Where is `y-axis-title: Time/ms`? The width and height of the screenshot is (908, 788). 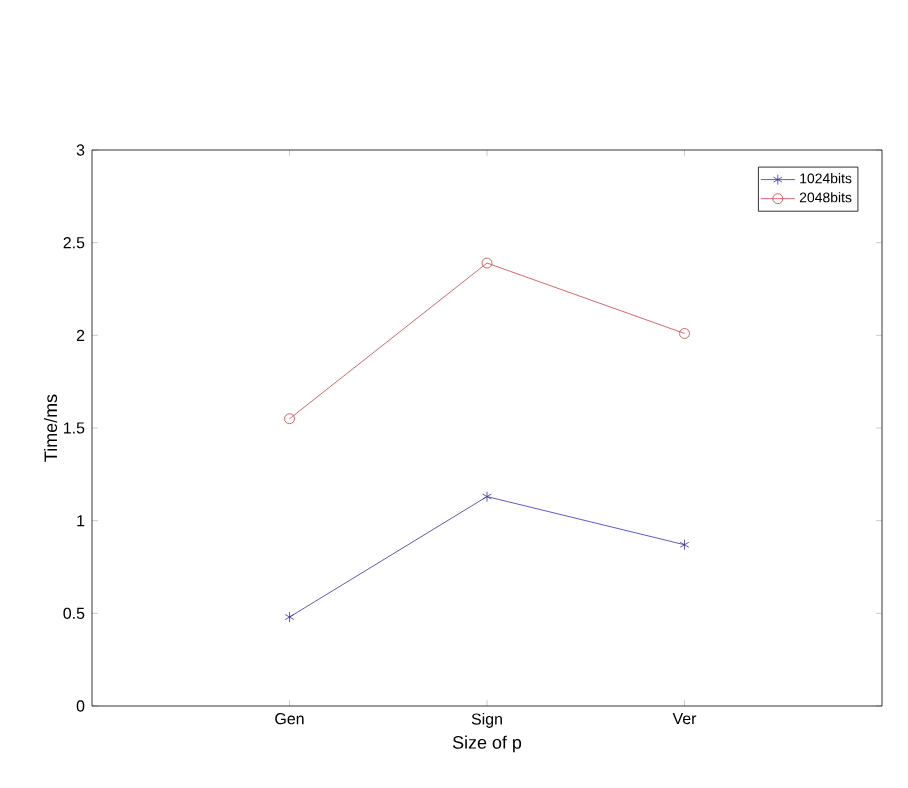 y-axis-title: Time/ms is located at coordinates (50, 428).